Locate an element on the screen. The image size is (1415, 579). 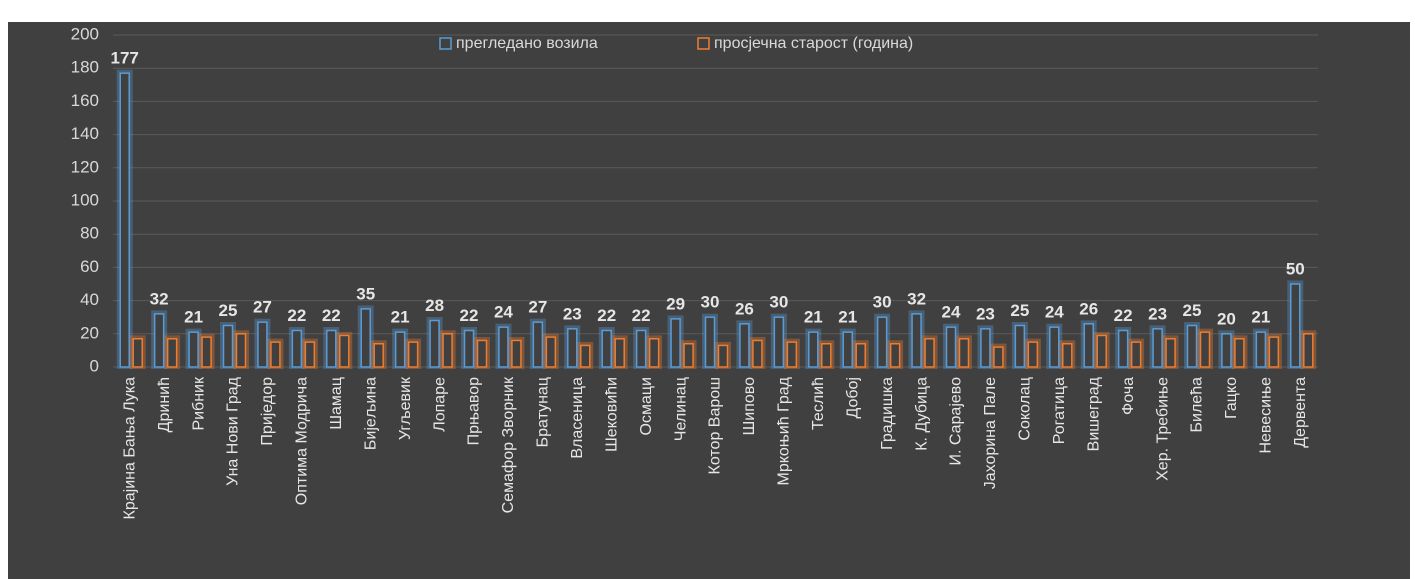
x-tick-label: К. Дубица is located at coordinates (921, 414).